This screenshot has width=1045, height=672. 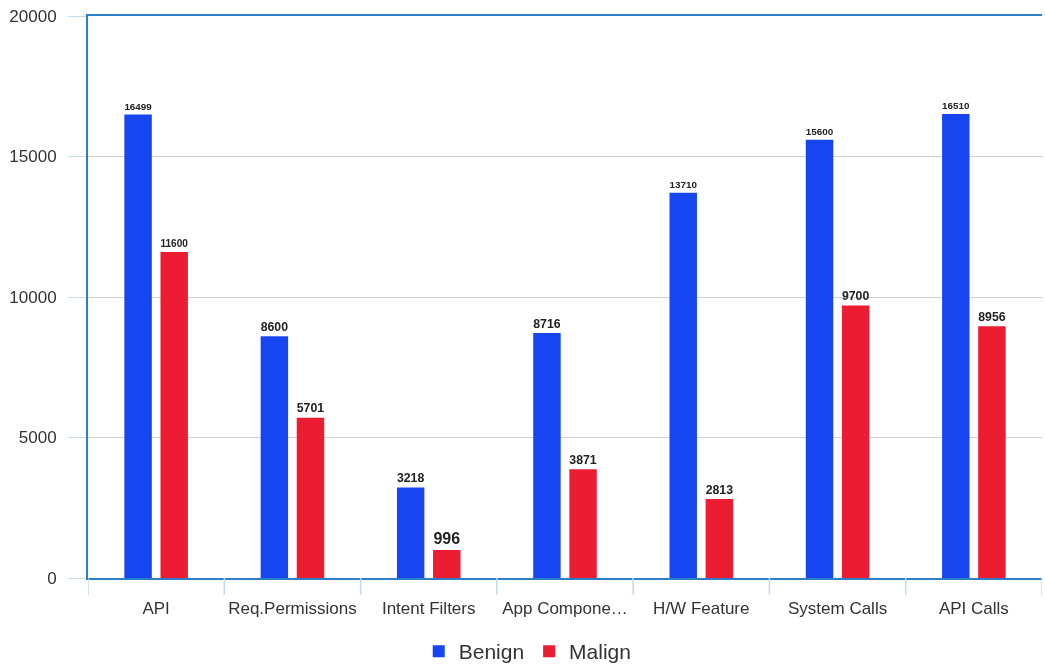 What do you see at coordinates (33, 157) in the screenshot?
I see `y-tick-label: 15000` at bounding box center [33, 157].